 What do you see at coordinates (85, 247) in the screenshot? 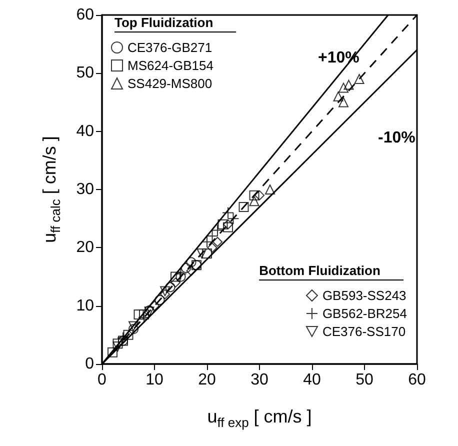
I see `y-tick-label: 20` at bounding box center [85, 247].